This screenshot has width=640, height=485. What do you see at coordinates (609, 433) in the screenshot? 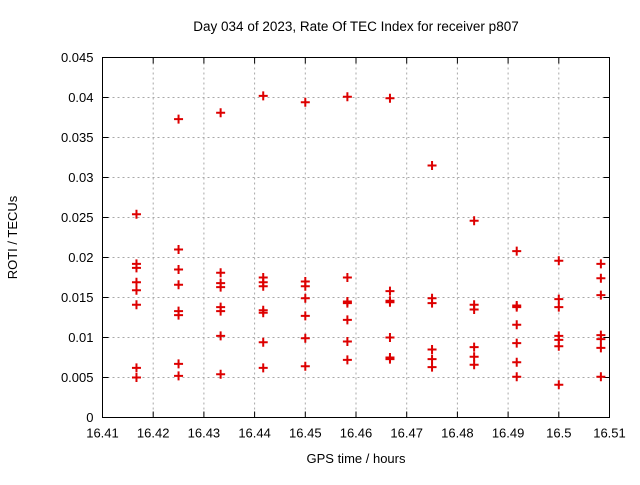
I see `x-tick-label: 16.51` at bounding box center [609, 433].